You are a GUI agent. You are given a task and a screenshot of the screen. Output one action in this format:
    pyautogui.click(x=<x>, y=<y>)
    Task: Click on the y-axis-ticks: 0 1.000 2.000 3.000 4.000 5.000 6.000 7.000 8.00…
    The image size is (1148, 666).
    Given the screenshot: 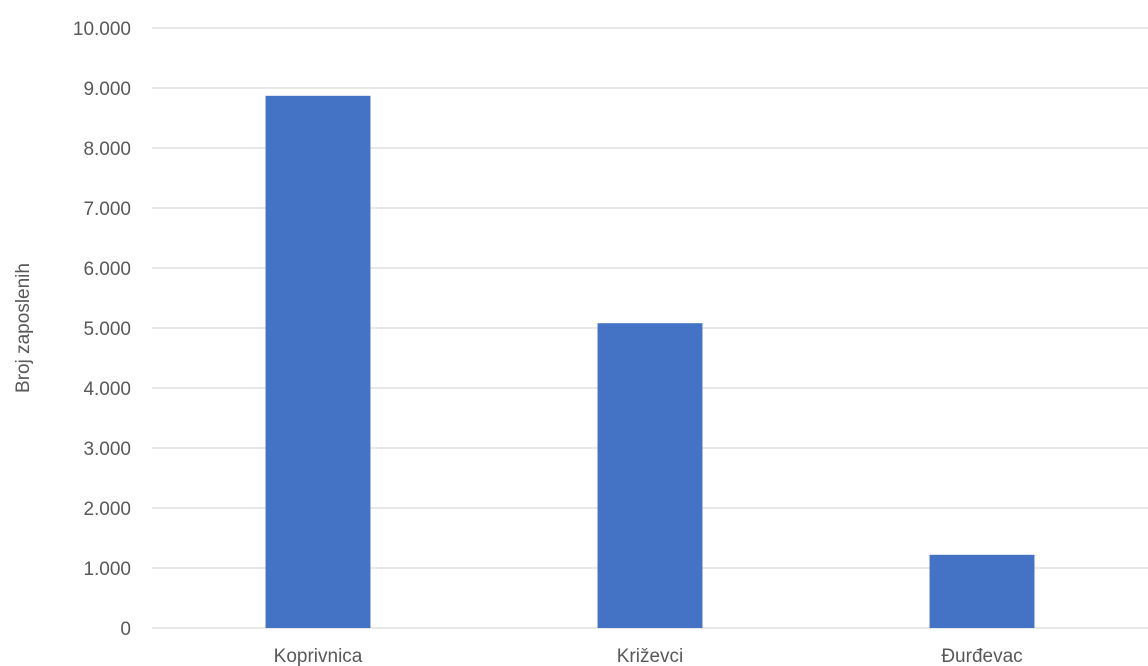 What is the action you would take?
    pyautogui.click(x=102, y=329)
    